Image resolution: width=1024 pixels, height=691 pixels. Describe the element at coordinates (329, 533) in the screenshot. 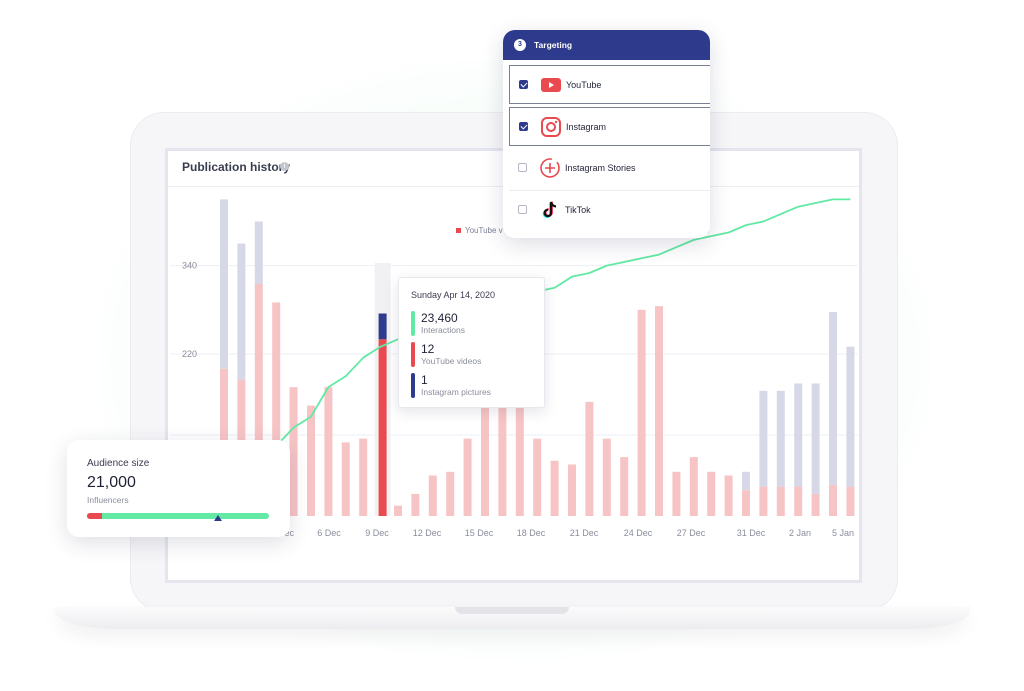

I see `x-tick-label: 6 Dec` at that location.